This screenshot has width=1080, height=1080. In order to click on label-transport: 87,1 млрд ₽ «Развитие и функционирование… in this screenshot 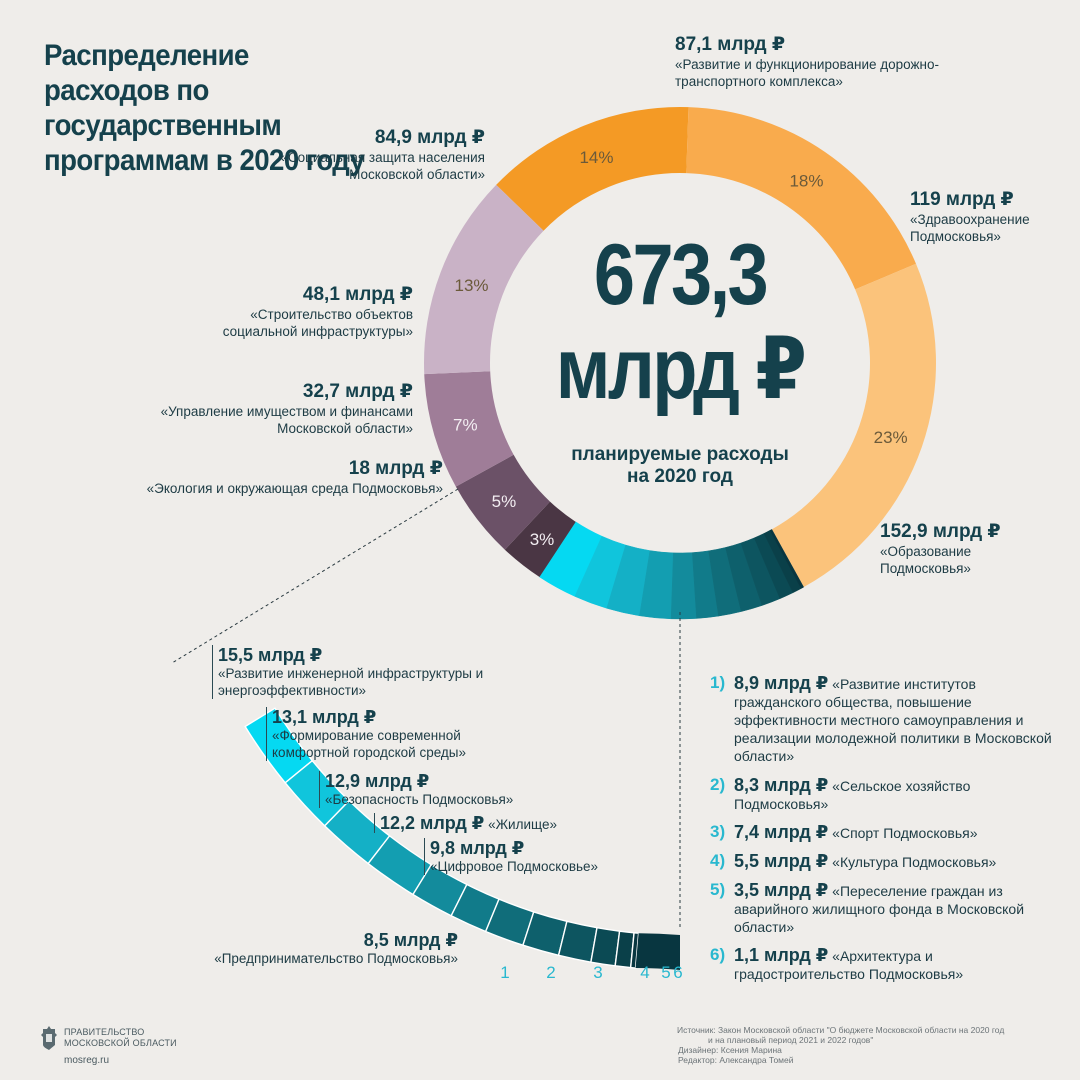, I will do `click(820, 62)`.